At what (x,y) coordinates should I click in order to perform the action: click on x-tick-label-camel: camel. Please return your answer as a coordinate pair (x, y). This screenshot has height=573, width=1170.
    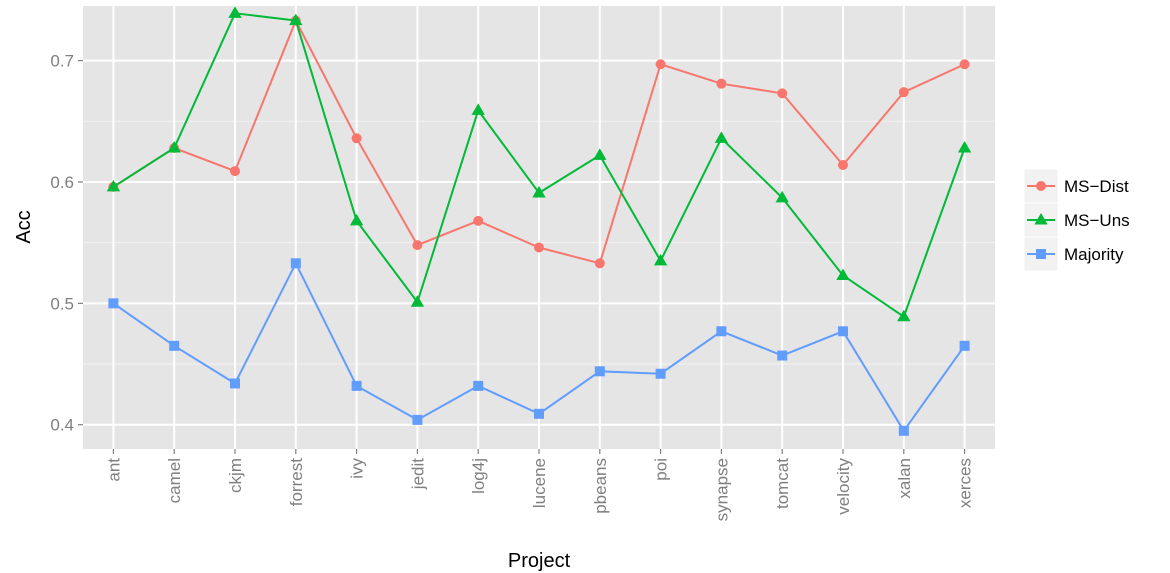
    Looking at the image, I should click on (174, 480).